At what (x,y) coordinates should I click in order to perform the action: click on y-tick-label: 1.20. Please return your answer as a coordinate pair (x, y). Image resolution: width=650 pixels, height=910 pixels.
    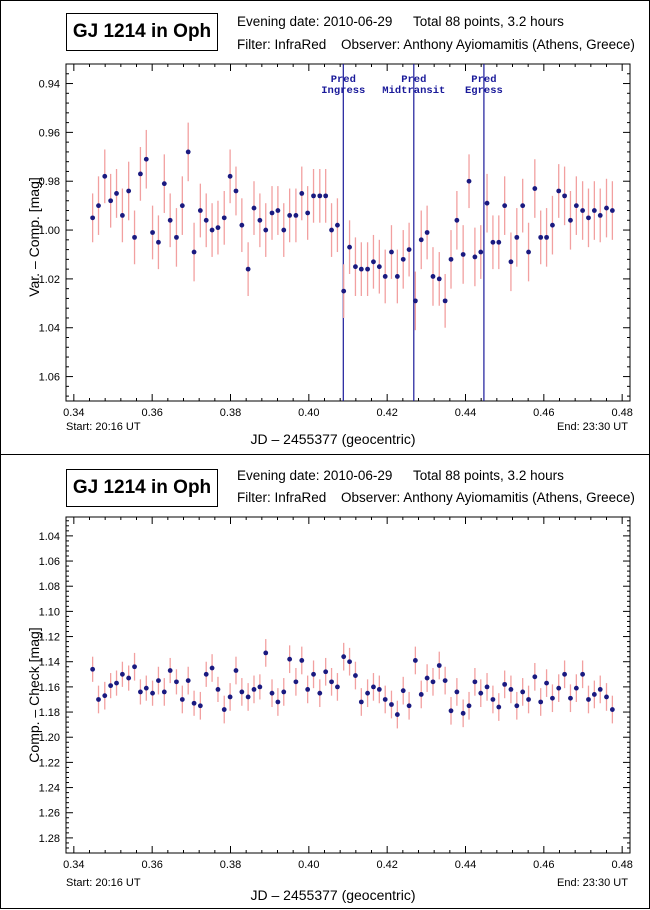
    Looking at the image, I should click on (49, 738).